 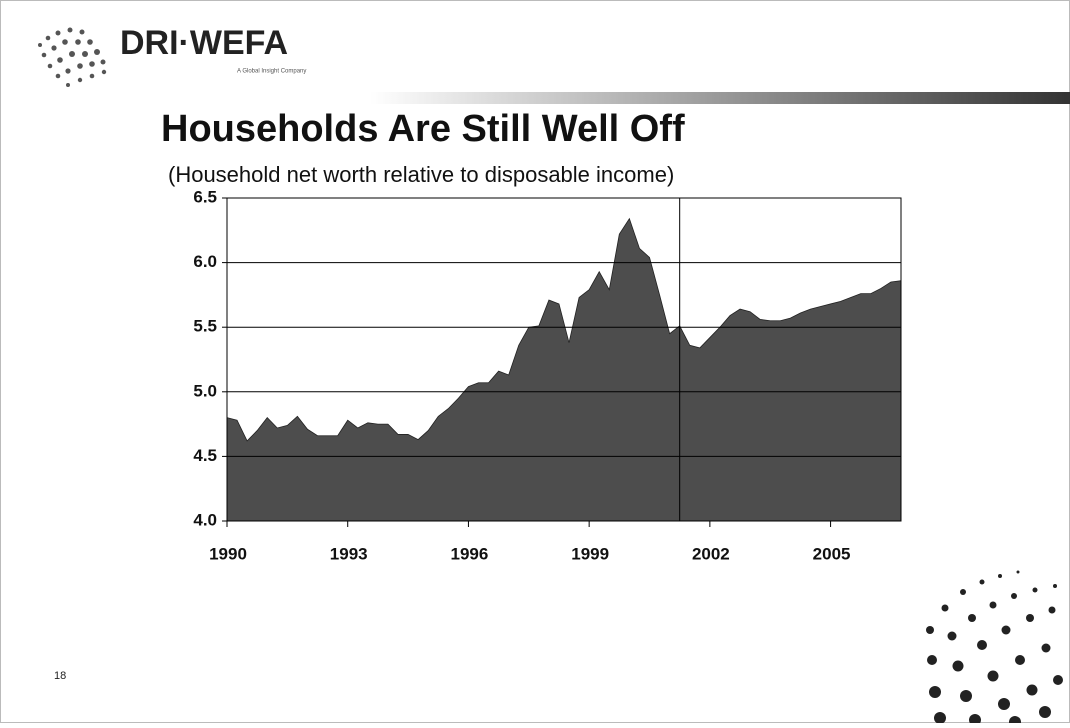 What do you see at coordinates (205, 261) in the screenshot?
I see `y-tick-label: 6.0` at bounding box center [205, 261].